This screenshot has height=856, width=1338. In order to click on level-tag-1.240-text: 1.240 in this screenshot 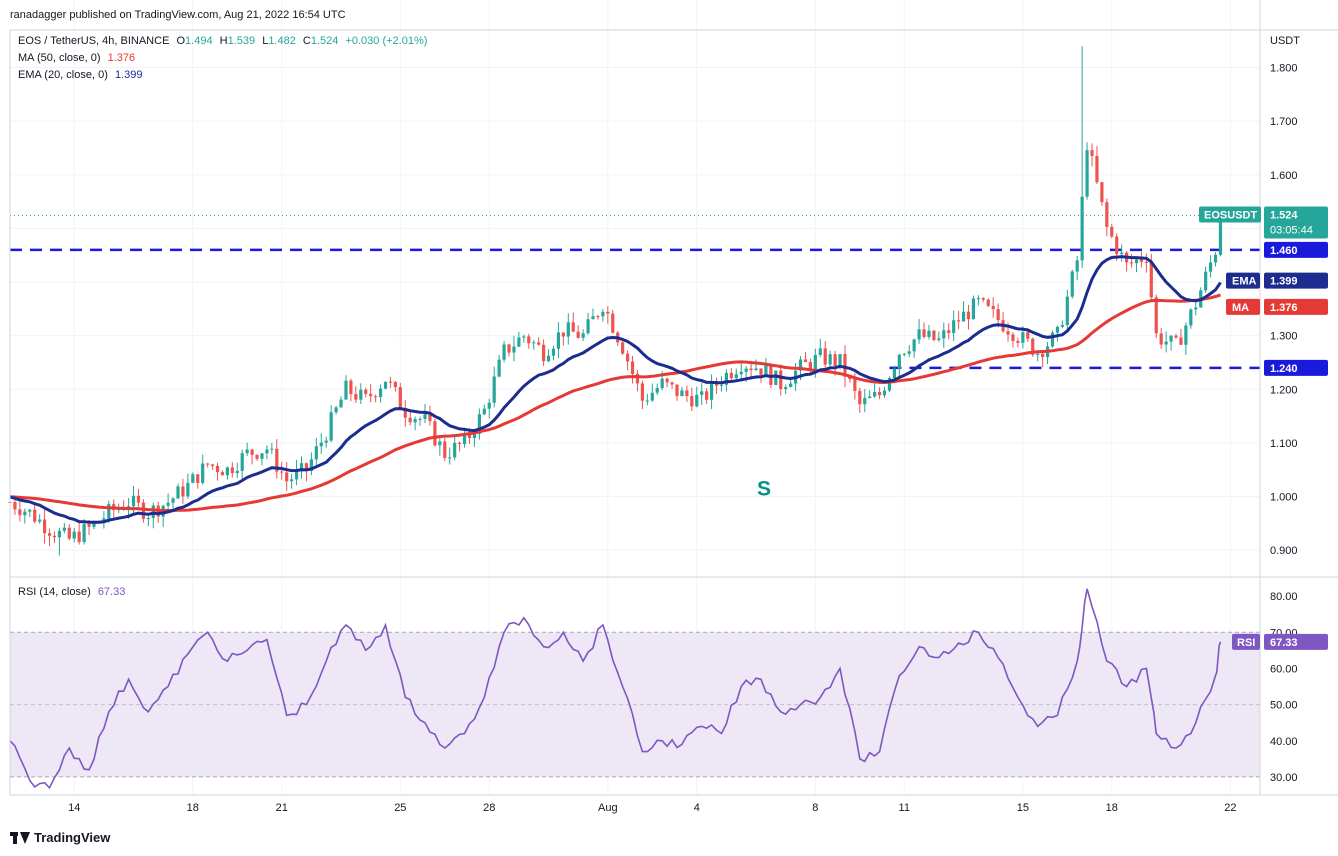, I will do `click(1284, 369)`.